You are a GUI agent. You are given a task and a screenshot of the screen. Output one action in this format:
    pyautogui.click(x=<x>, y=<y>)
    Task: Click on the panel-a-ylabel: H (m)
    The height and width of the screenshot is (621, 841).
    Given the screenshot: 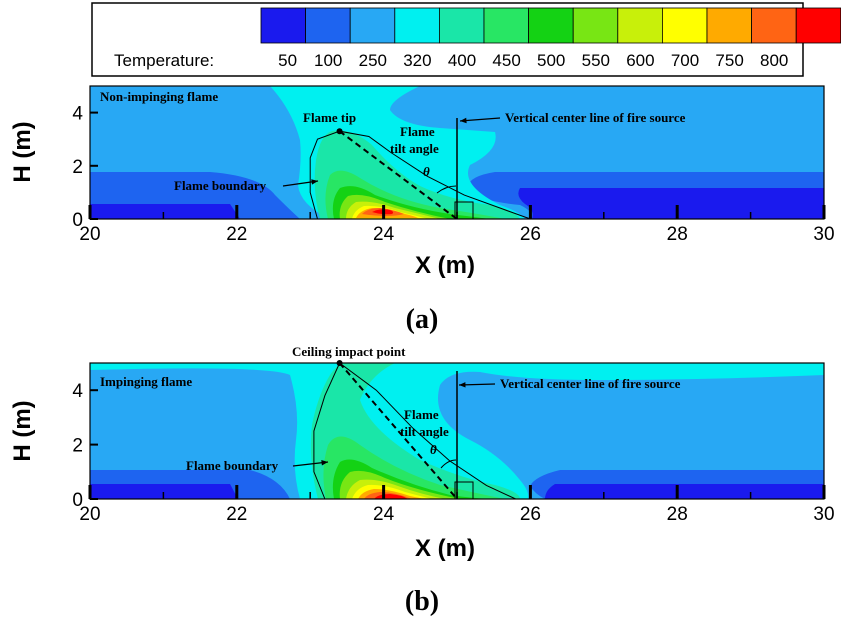 What is the action you would take?
    pyautogui.click(x=22, y=151)
    